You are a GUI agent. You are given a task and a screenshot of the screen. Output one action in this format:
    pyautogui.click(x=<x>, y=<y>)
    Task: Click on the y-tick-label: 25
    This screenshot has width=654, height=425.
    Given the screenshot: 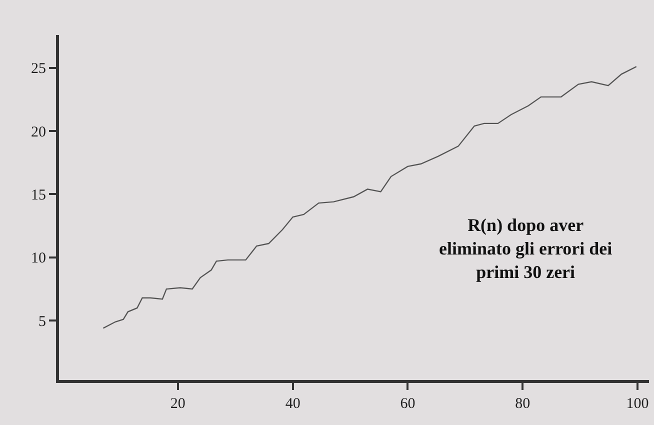 What is the action you would take?
    pyautogui.click(x=38, y=69)
    